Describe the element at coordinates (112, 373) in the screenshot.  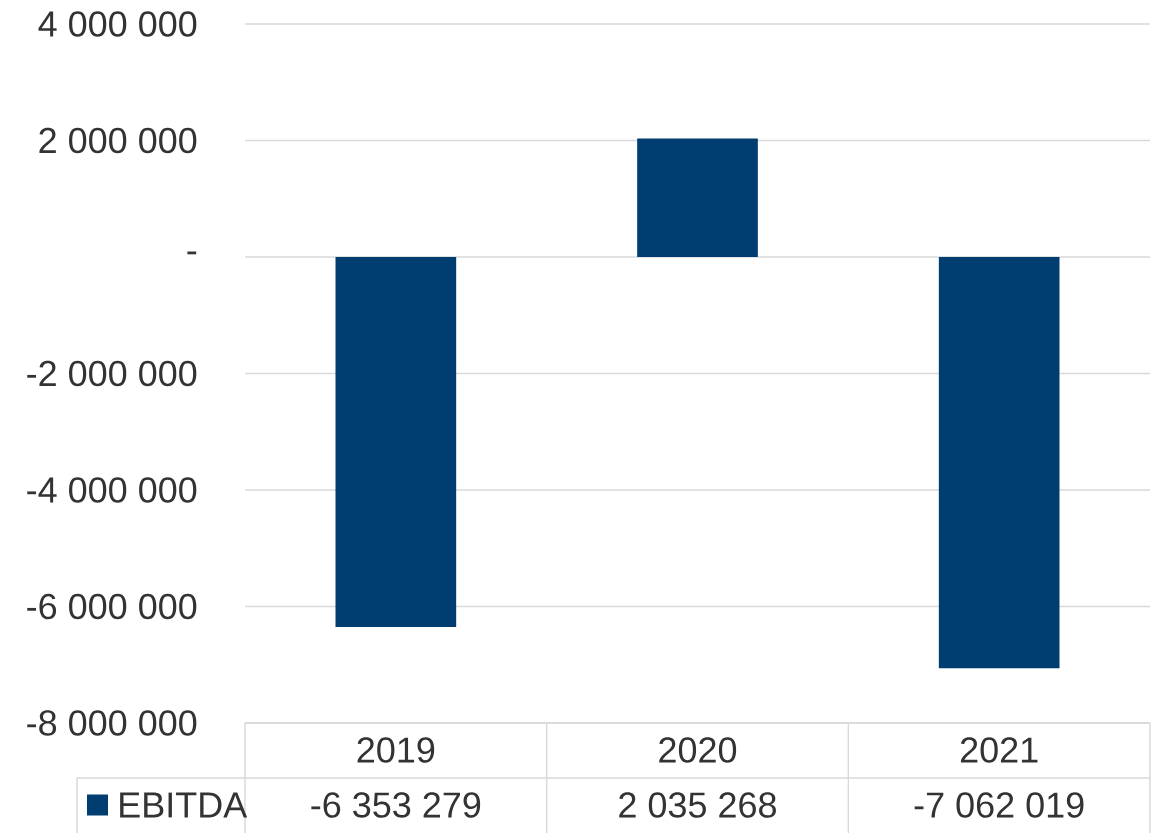
I see `y-tick-label: -2 000 000` at that location.